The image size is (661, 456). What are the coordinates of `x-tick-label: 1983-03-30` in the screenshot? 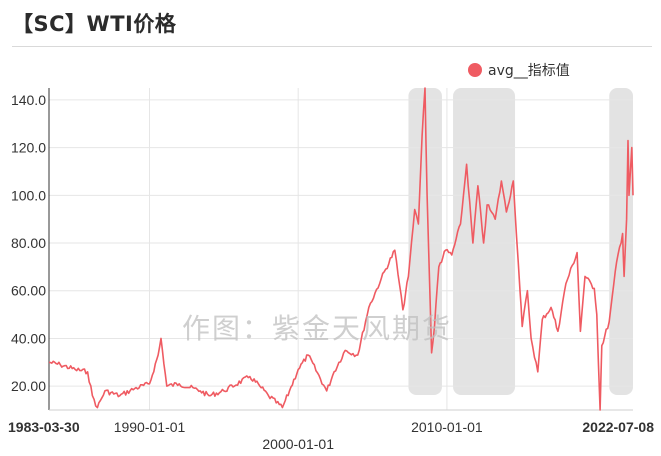 It's located at (44, 427).